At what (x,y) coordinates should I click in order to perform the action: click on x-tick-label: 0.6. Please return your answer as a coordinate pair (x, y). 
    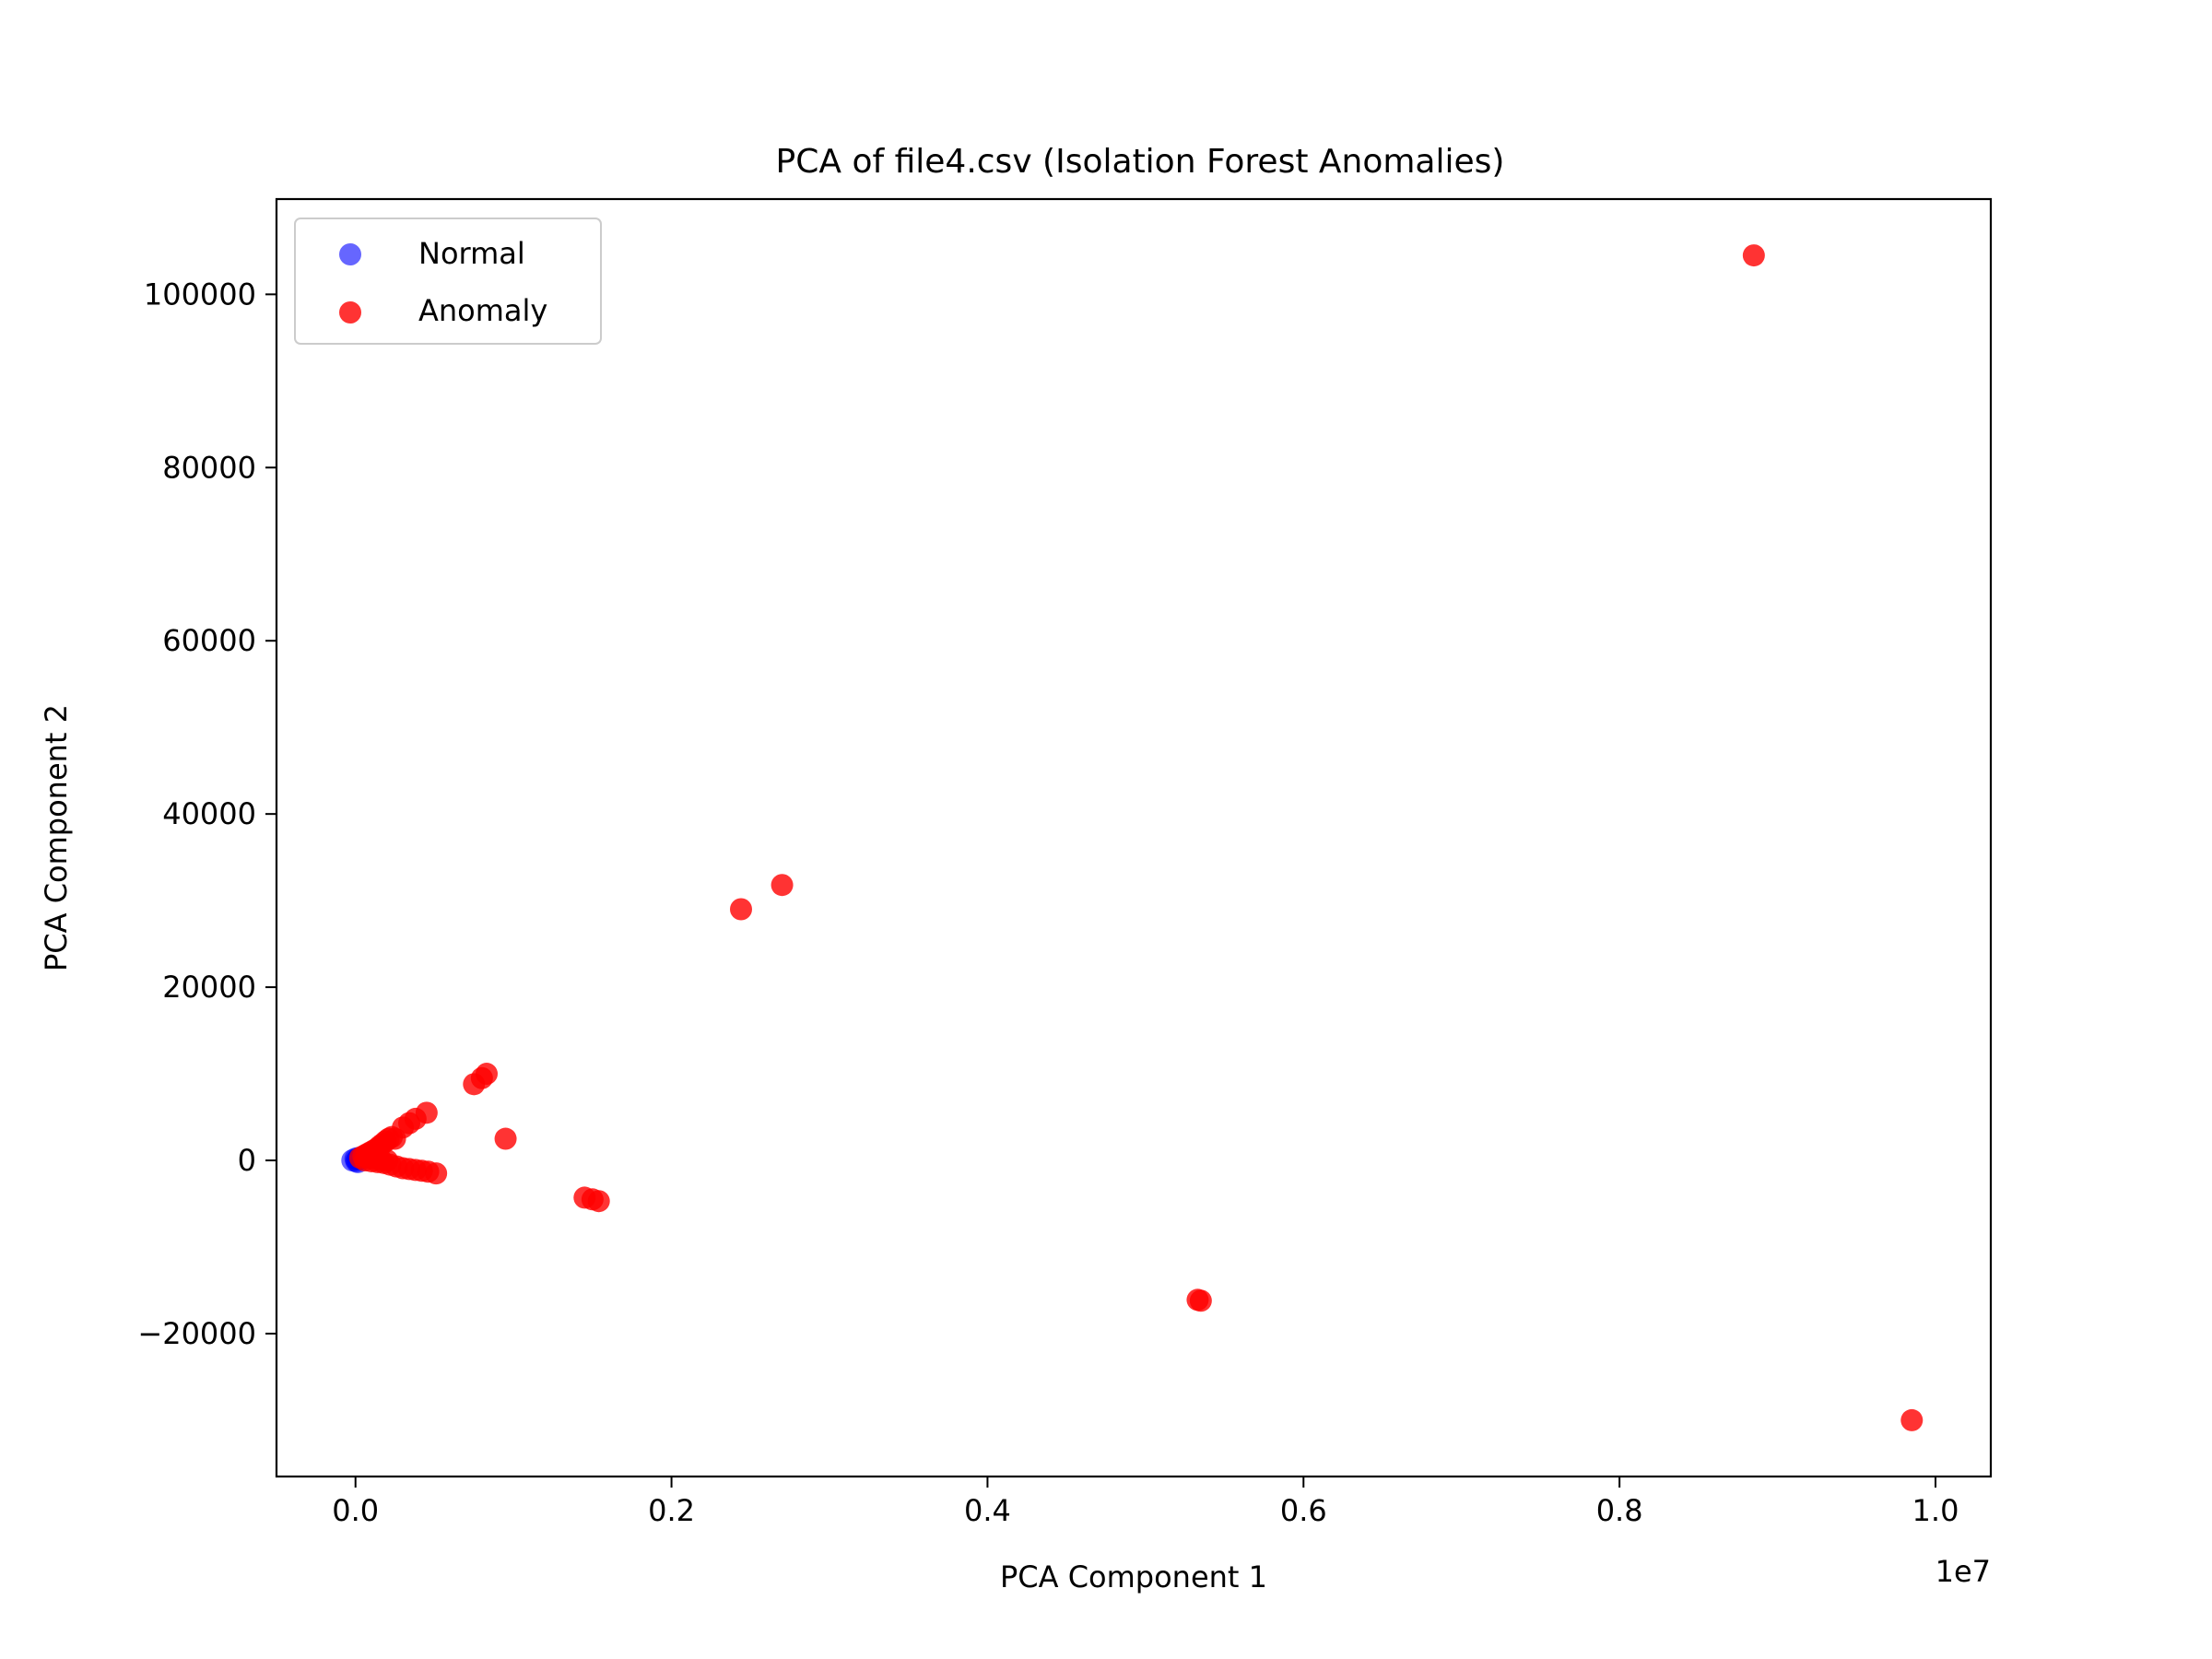
    Looking at the image, I should click on (1303, 1510).